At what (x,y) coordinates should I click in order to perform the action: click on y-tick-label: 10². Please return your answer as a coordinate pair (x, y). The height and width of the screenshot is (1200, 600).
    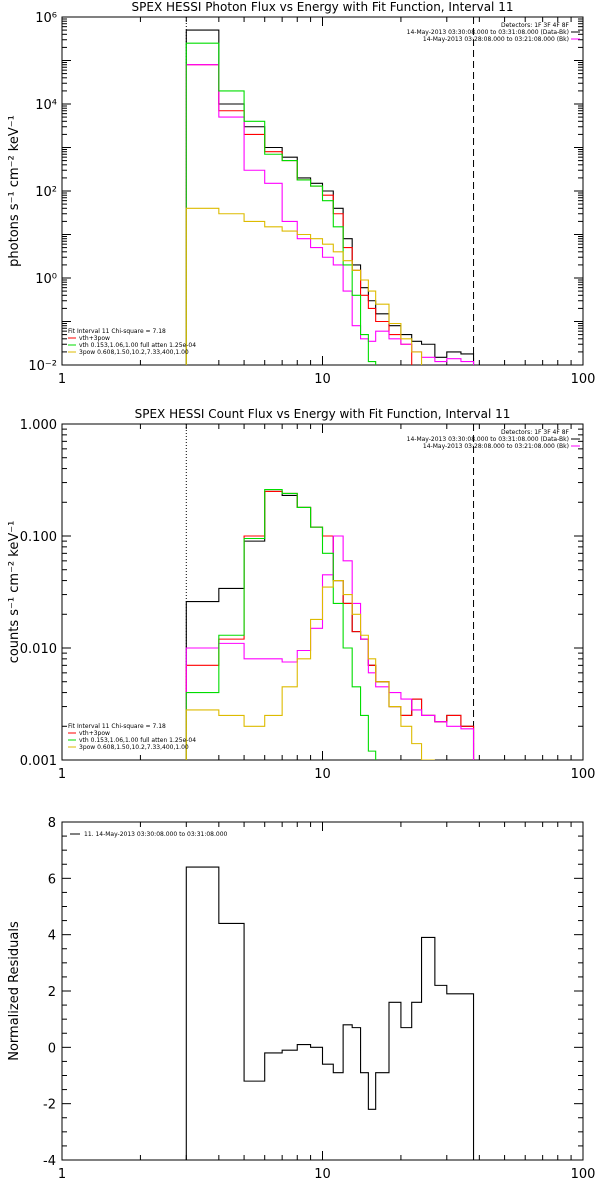
    Looking at the image, I should click on (46, 192).